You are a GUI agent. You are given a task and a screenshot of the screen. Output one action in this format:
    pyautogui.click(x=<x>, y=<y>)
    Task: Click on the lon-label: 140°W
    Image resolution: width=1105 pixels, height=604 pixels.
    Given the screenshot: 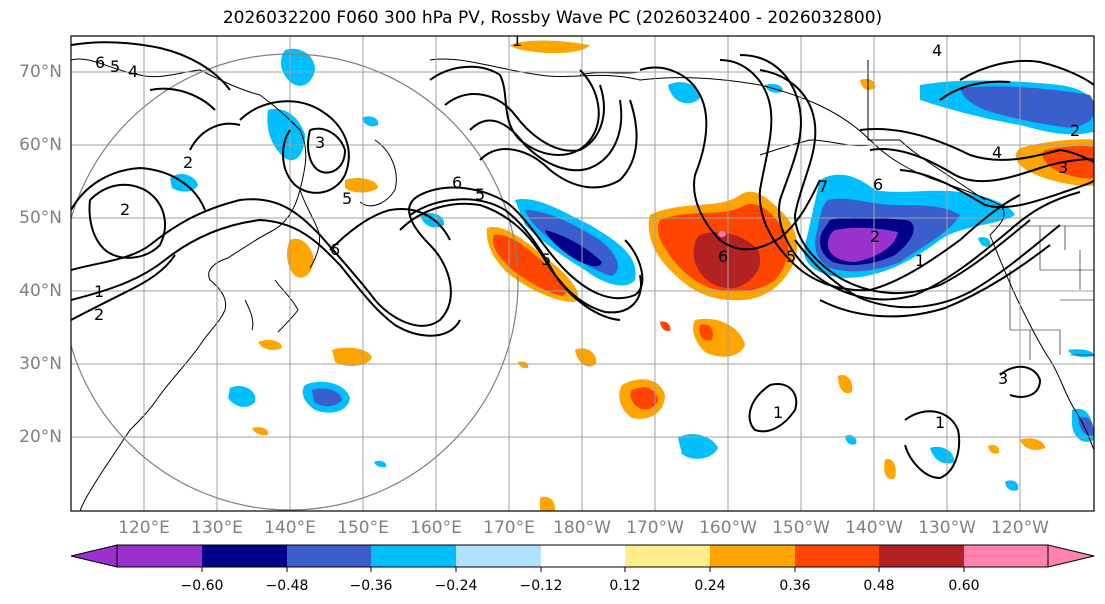 What is the action you would take?
    pyautogui.click(x=874, y=528)
    